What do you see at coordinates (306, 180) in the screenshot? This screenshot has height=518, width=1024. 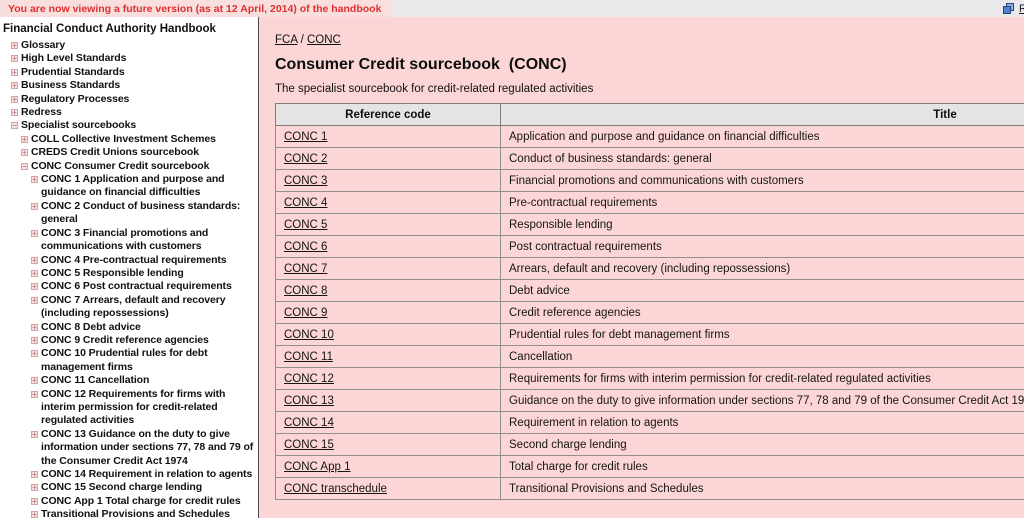 I see `reference-code-link: CONC 3` at bounding box center [306, 180].